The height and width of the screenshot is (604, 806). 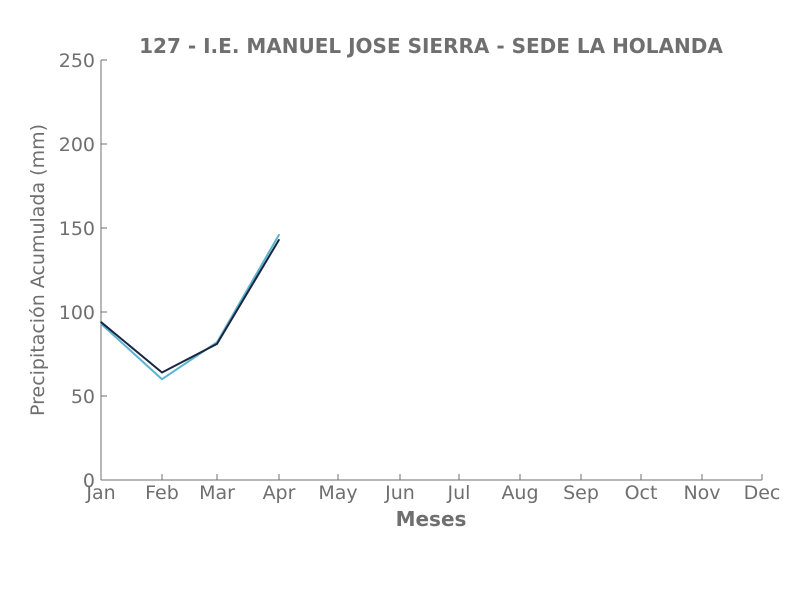 I want to click on x-tick-label: Apr, so click(x=279, y=493).